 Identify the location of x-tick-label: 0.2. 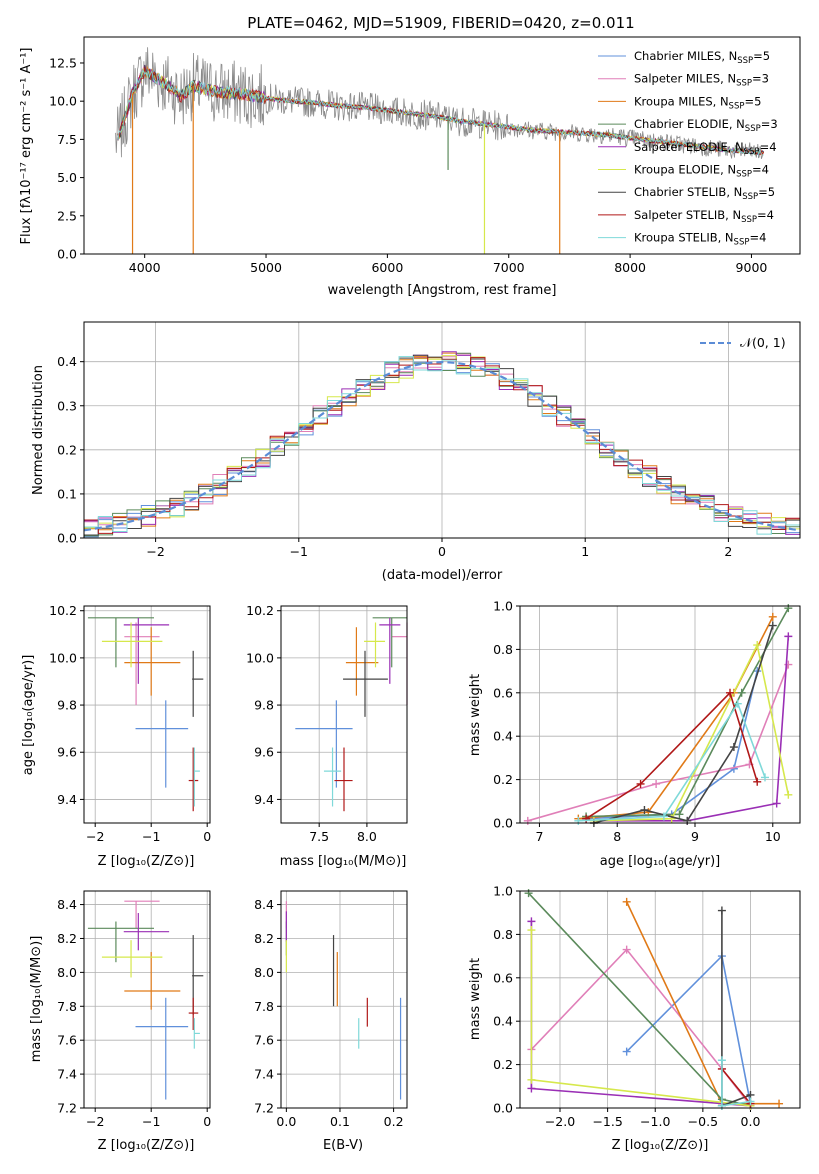
(394, 1121).